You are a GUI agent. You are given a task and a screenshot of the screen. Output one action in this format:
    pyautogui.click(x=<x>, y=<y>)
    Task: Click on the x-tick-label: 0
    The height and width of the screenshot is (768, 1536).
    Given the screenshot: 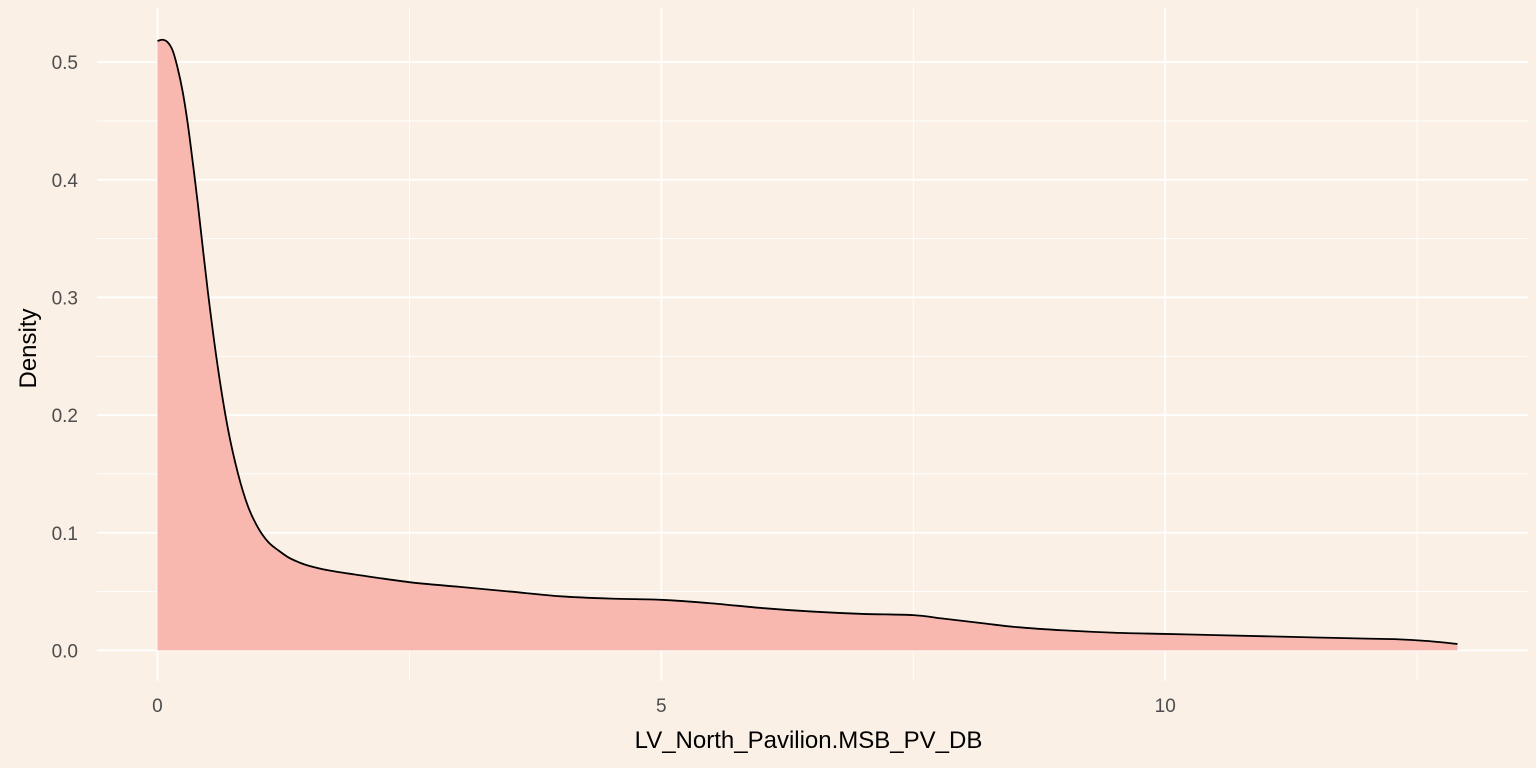 What is the action you would take?
    pyautogui.click(x=157, y=706)
    